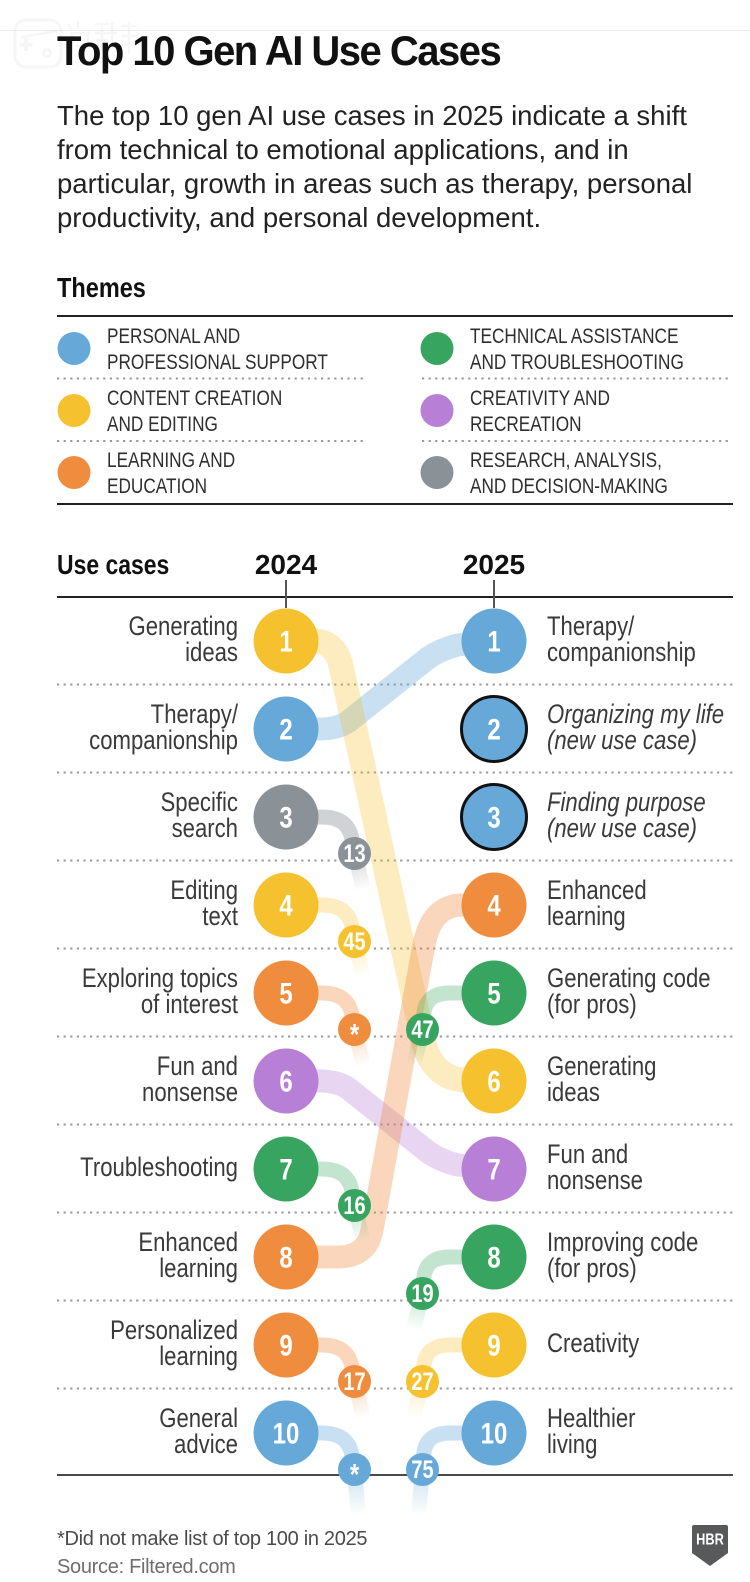 The width and height of the screenshot is (750, 1582). I want to click on svg-text: Personalized, so click(174, 1331).